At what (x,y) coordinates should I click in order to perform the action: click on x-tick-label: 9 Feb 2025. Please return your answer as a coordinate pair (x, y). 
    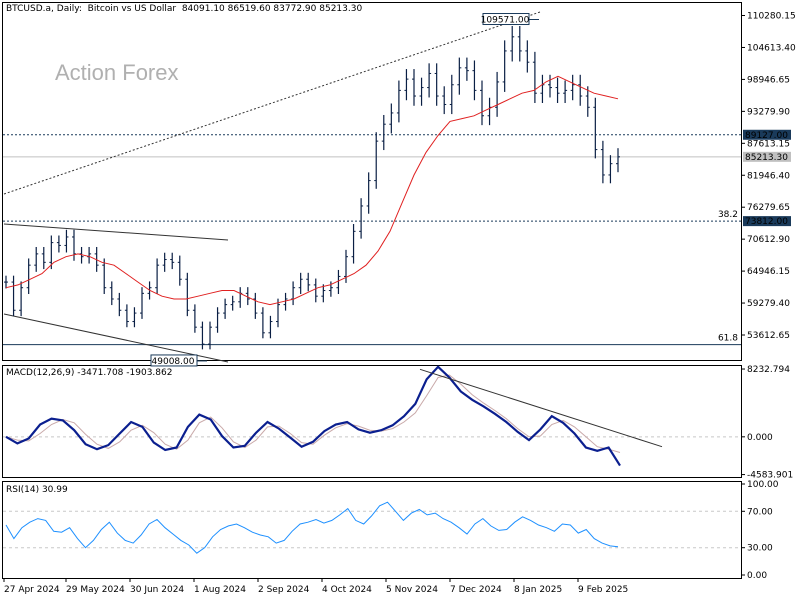
    Looking at the image, I should click on (603, 590).